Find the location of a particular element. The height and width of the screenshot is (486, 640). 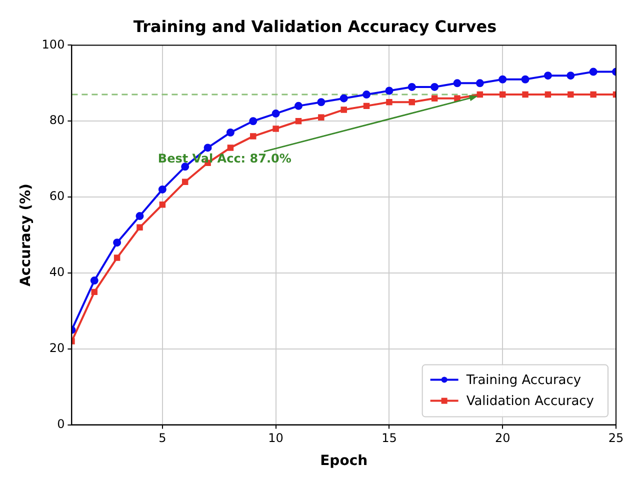

y-tick-label: 60 is located at coordinates (57, 196).